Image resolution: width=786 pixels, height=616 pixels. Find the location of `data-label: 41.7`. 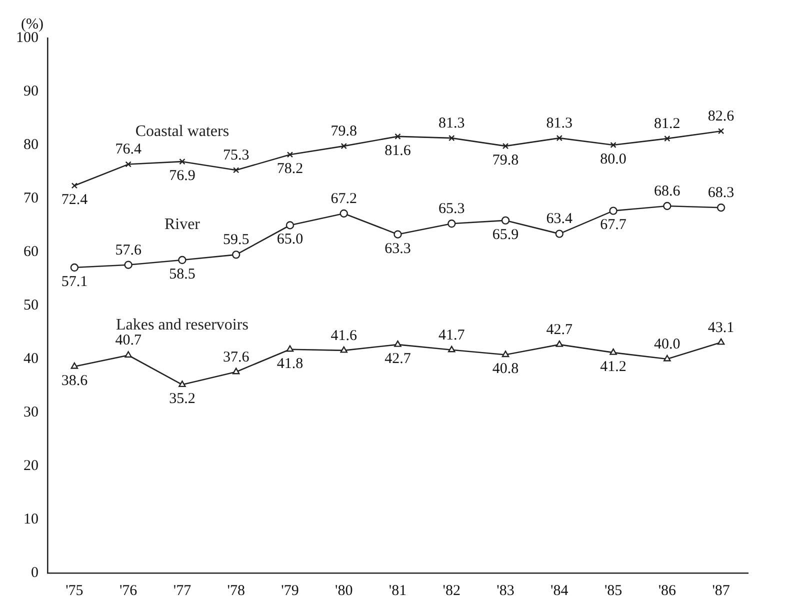

data-label: 41.7 is located at coordinates (452, 335).